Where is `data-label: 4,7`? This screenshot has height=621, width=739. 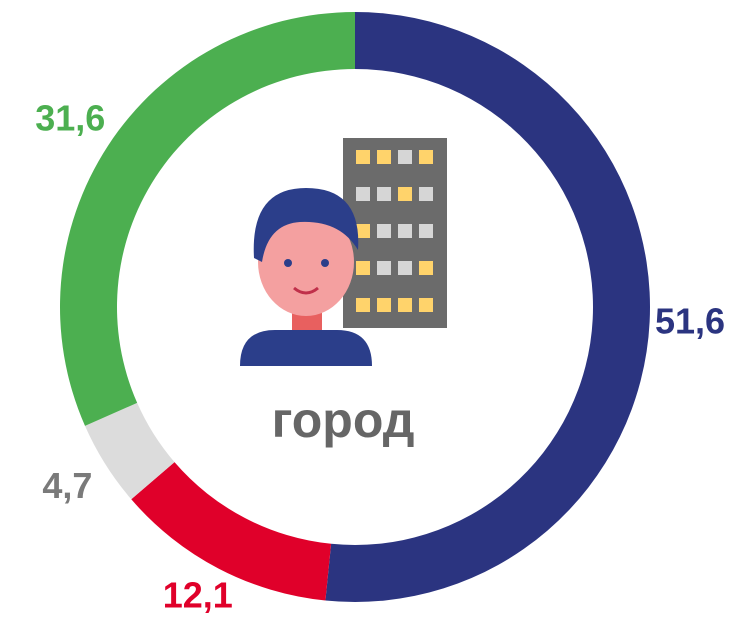
data-label: 4,7 is located at coordinates (67, 485).